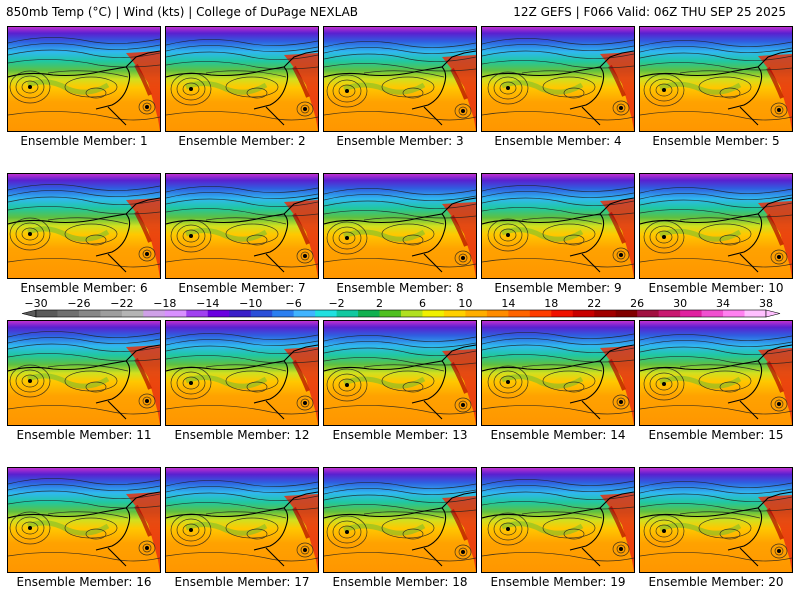 The width and height of the screenshot is (800, 600). I want to click on ensemble-member-label: Ensemble Member: 12, so click(242, 435).